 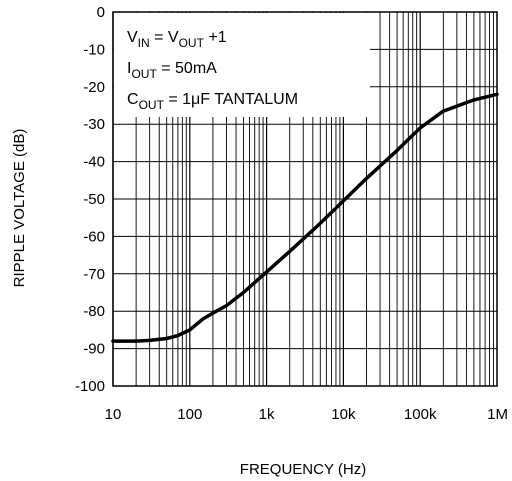 I want to click on y-tick-label: -40, so click(x=94, y=162).